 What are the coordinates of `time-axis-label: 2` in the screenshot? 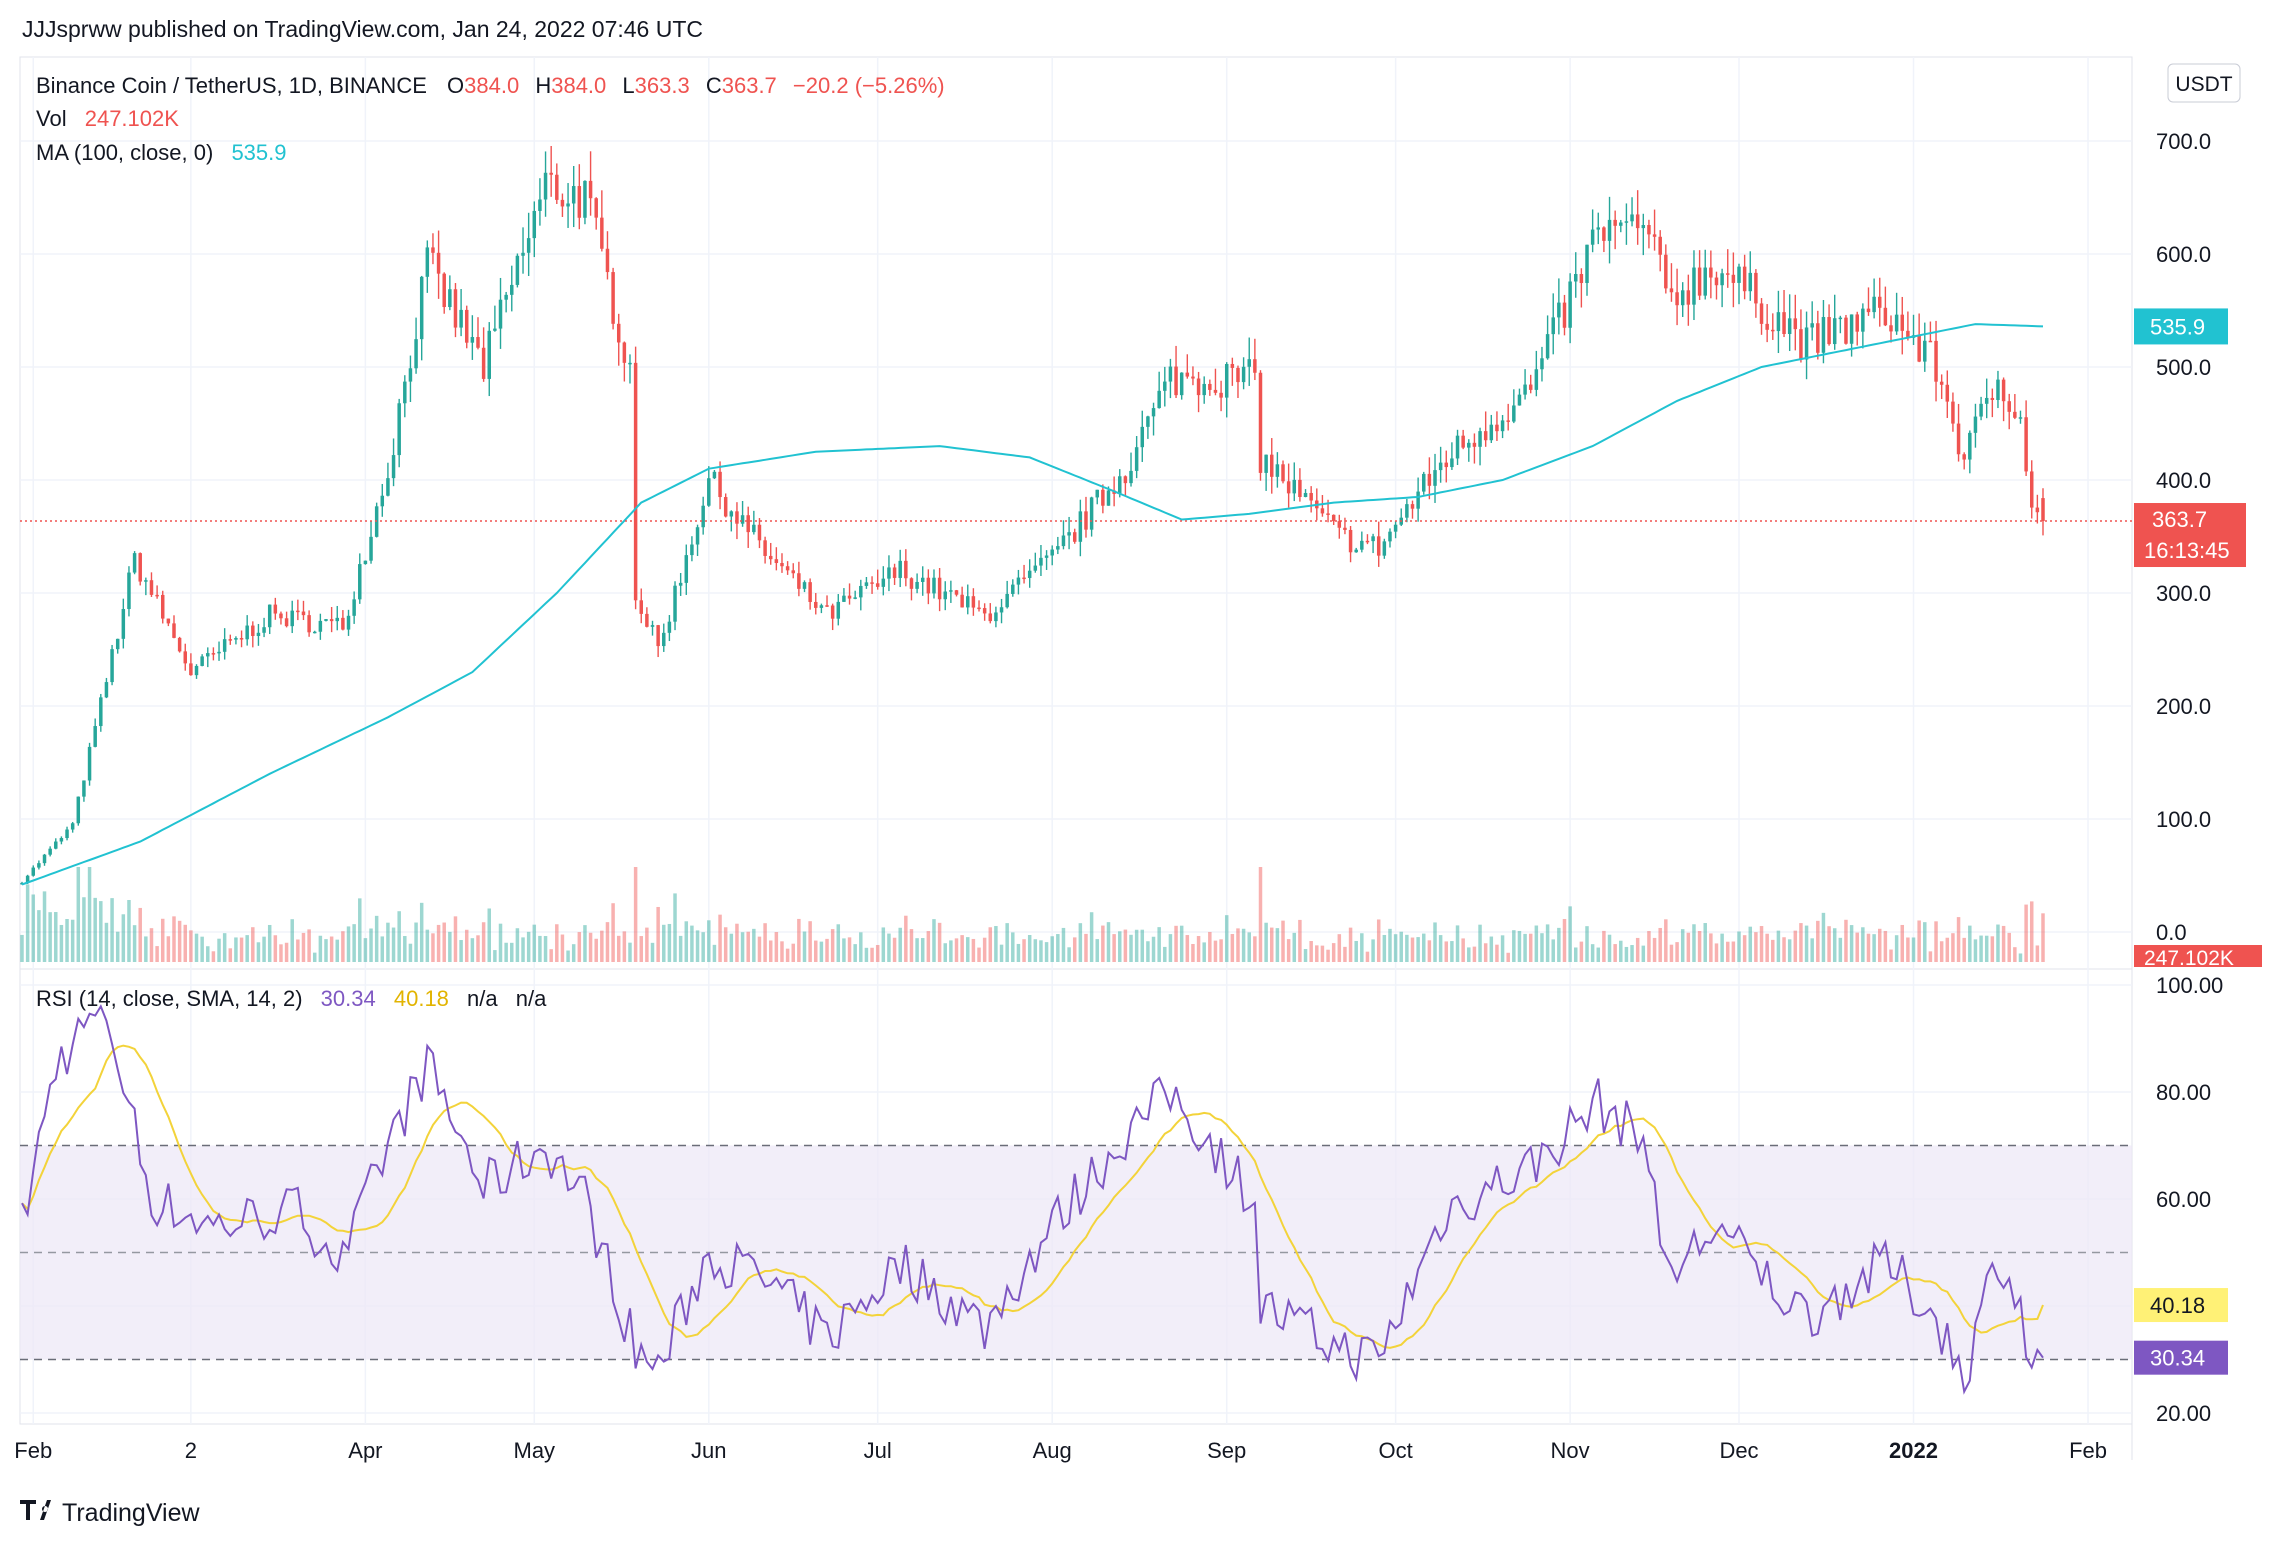 It's located at (191, 1450).